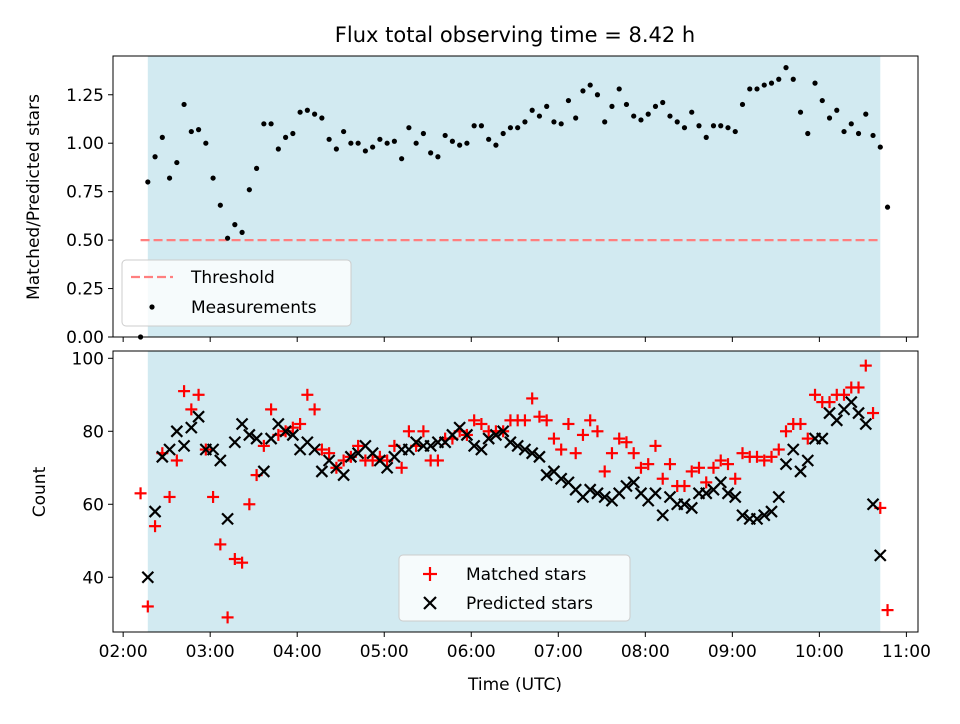  What do you see at coordinates (93, 432) in the screenshot?
I see `count-ytick-label: 80` at bounding box center [93, 432].